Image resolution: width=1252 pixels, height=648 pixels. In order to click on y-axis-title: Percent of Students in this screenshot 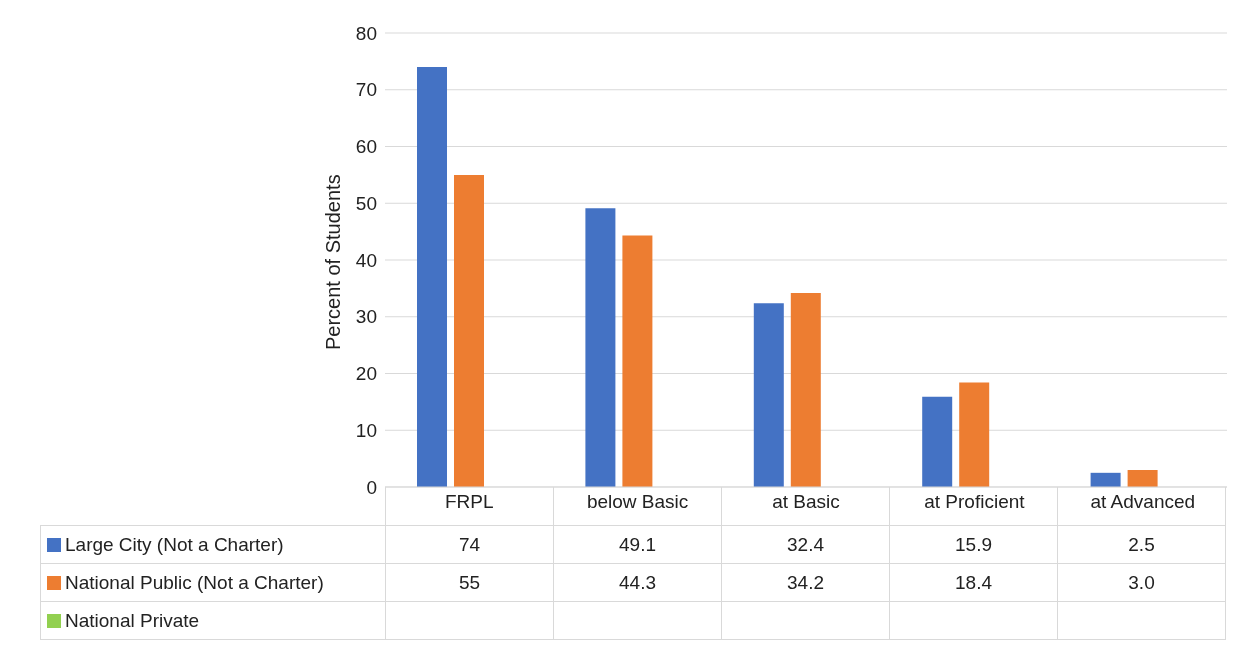, I will do `click(333, 262)`.